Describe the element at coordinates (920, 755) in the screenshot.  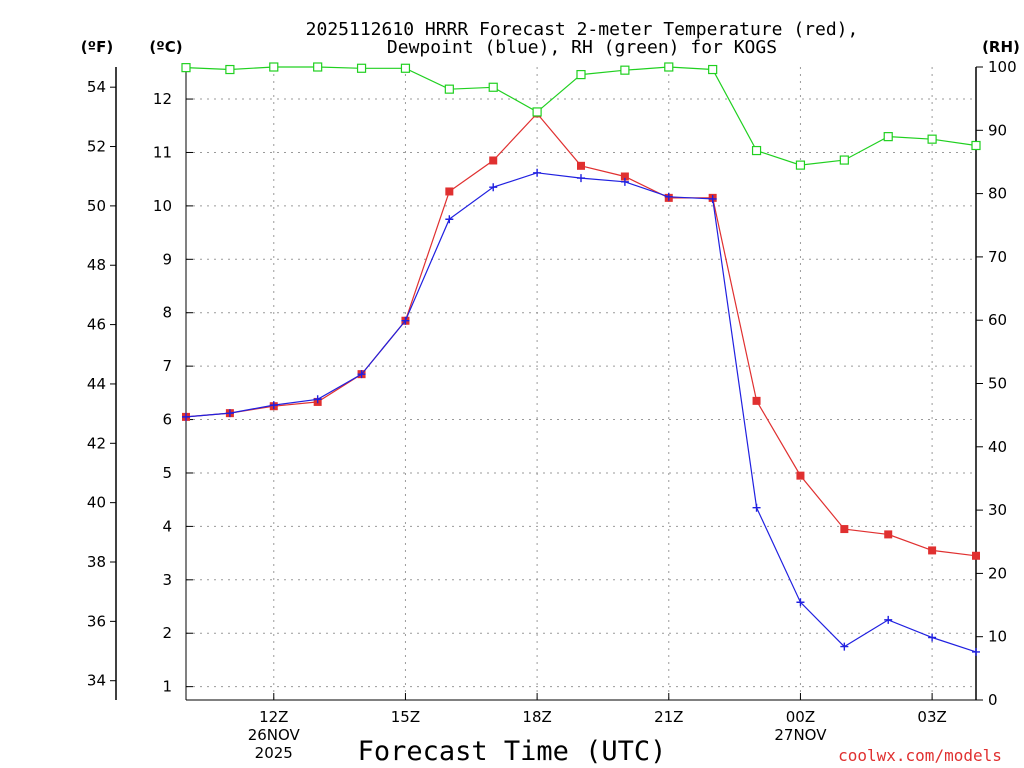
I see `credit-text: coolwx.com/models` at that location.